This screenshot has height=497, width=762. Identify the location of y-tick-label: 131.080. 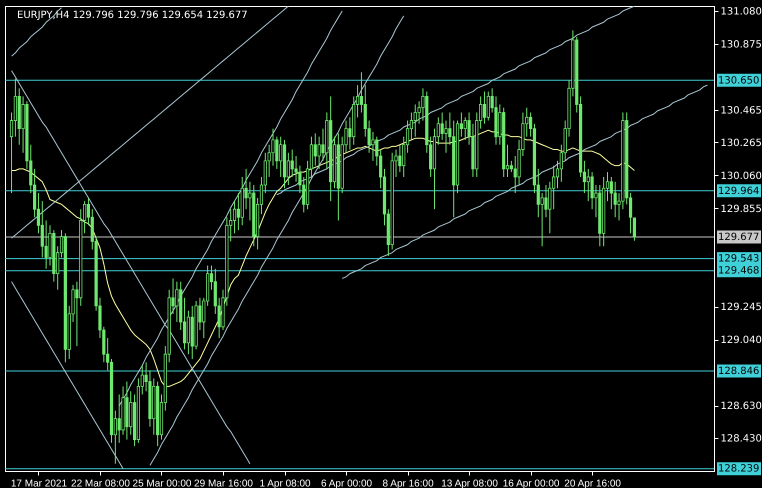
(741, 12).